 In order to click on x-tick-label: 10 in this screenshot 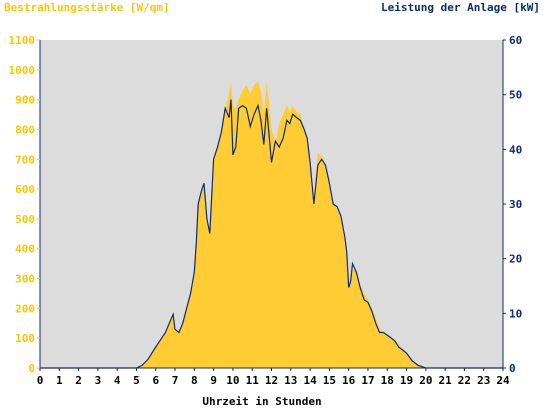, I will do `click(232, 380)`.